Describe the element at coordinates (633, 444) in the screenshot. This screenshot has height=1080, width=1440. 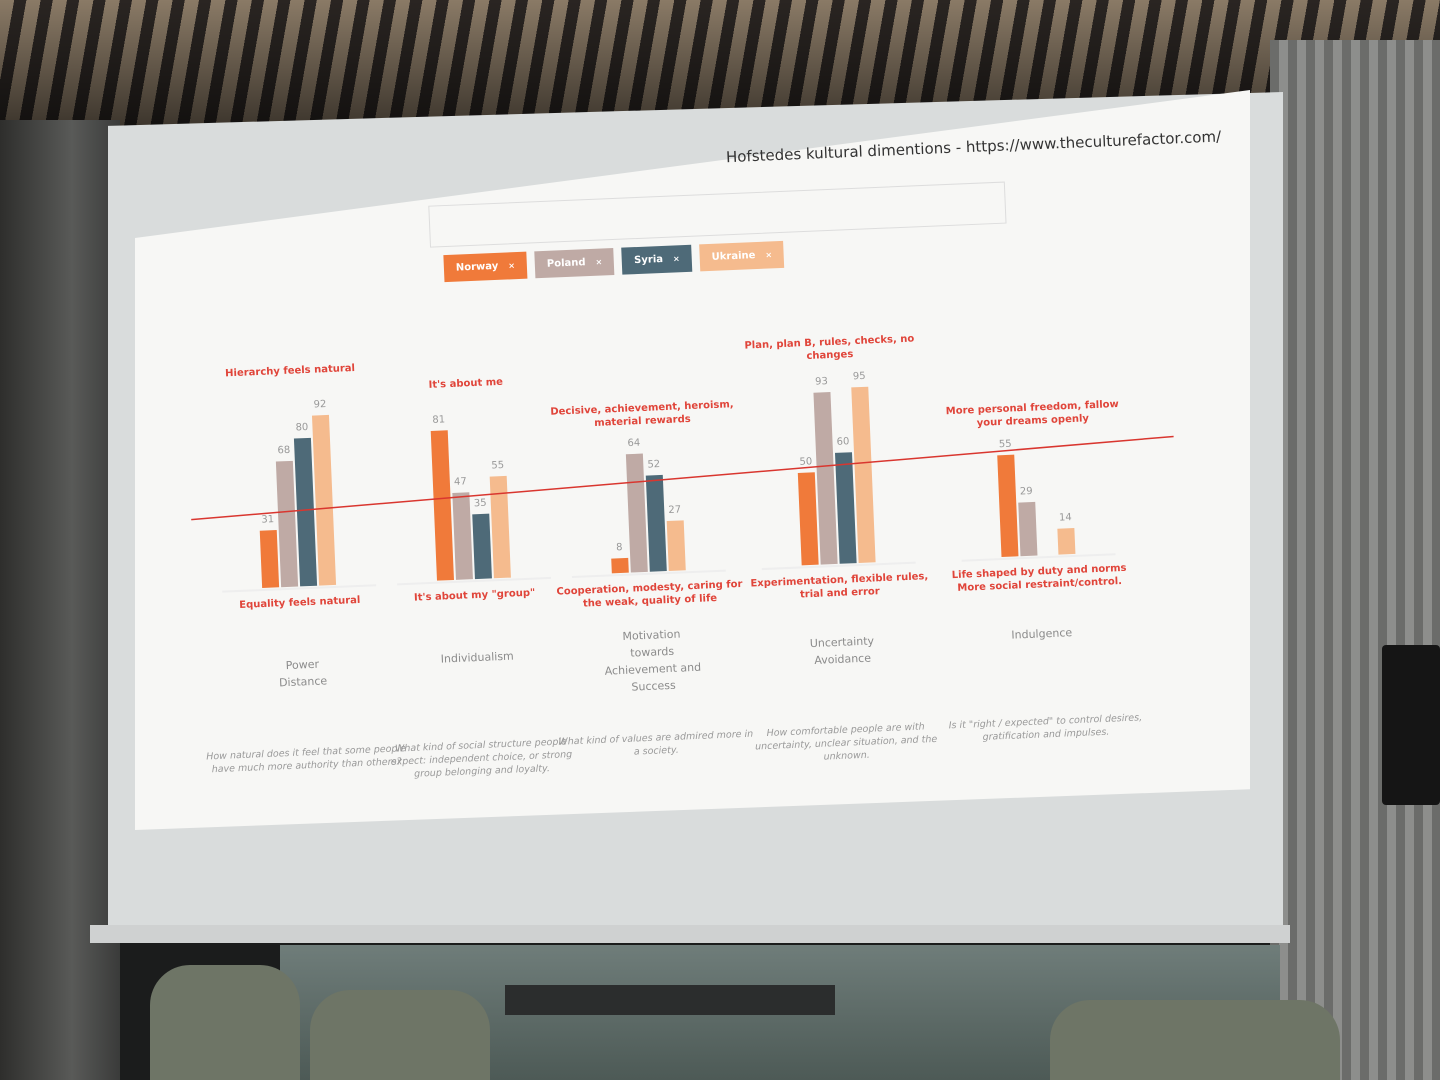
I see `value-label: 64` at that location.